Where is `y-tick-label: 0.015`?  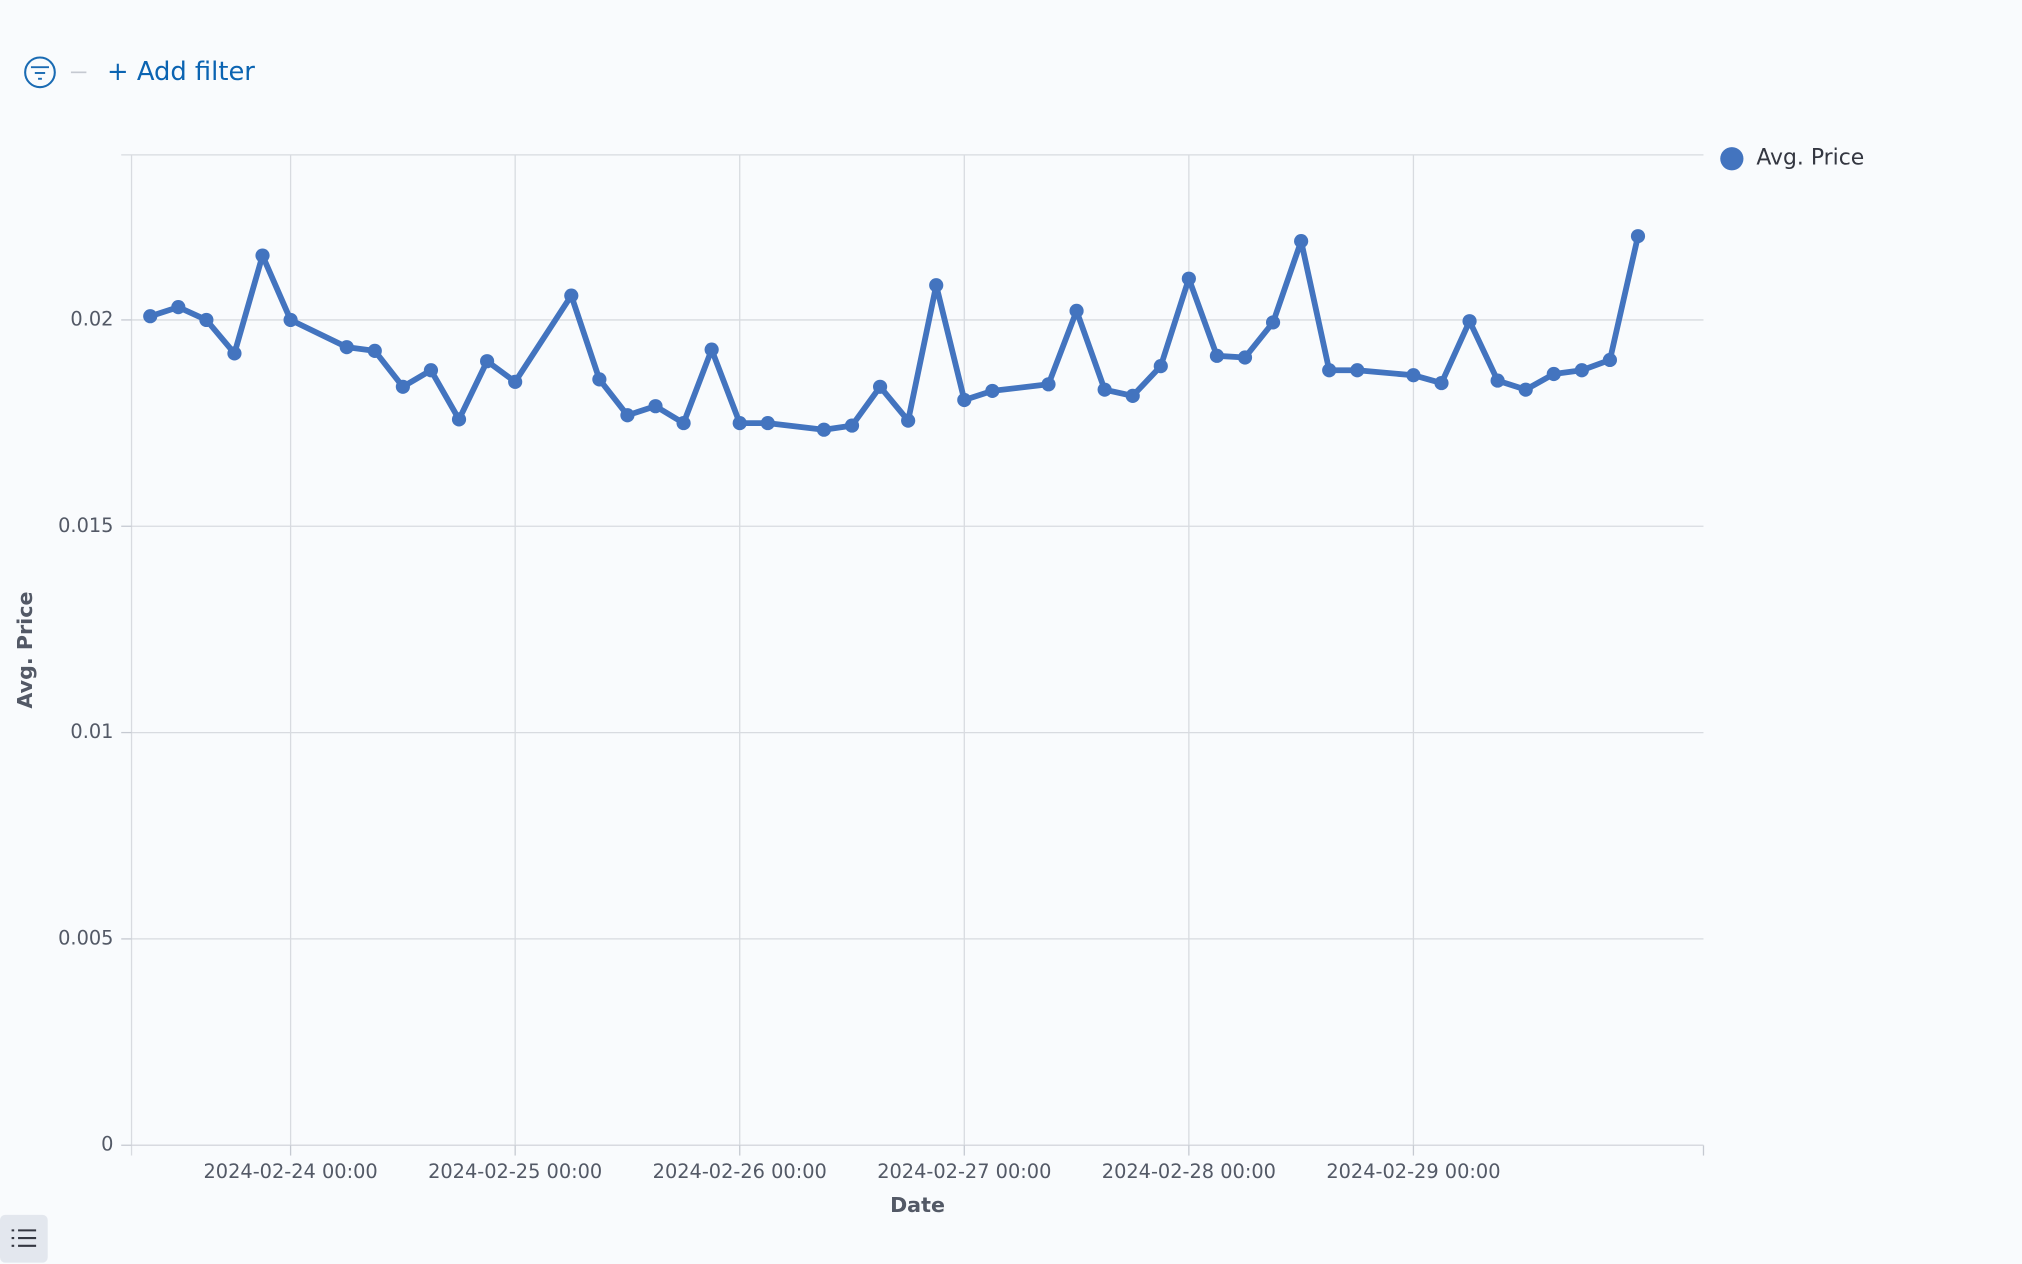 y-tick-label: 0.015 is located at coordinates (85, 525).